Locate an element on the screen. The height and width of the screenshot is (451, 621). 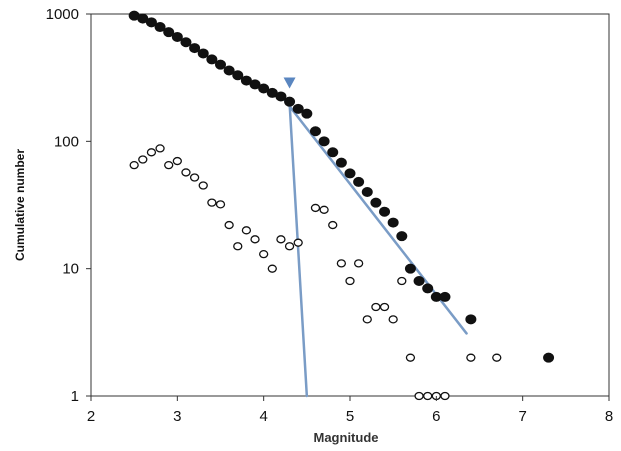
y-tick-label: 10 is located at coordinates (70, 269).